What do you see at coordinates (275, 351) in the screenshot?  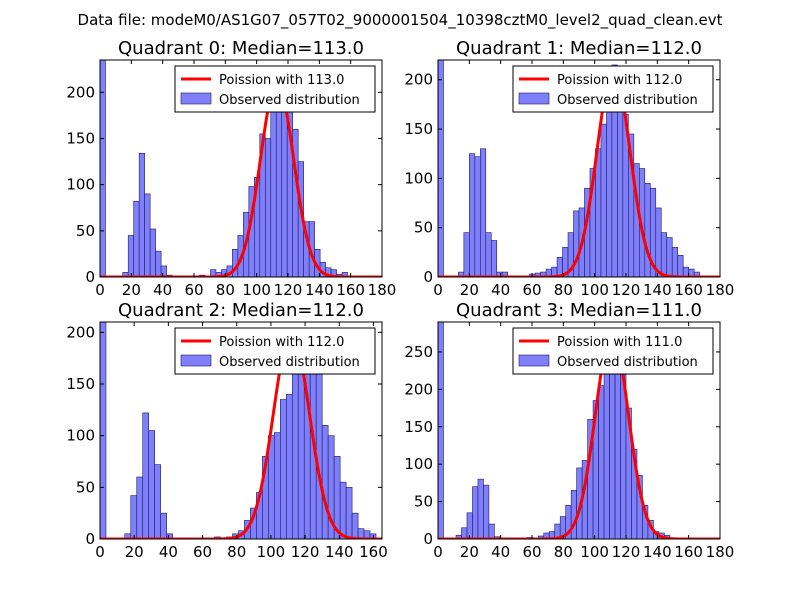 I see `legend: Poission with 112.0 Observed distribution` at bounding box center [275, 351].